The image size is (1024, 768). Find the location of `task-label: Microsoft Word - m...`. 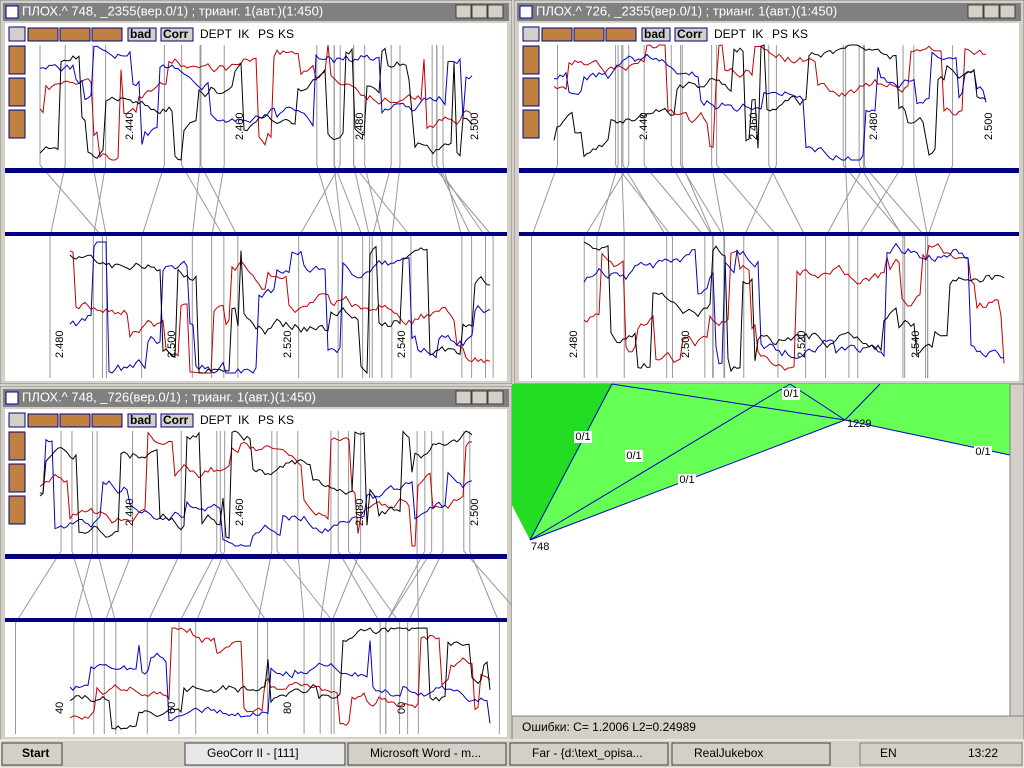

task-label: Microsoft Word - m... is located at coordinates (425, 753).